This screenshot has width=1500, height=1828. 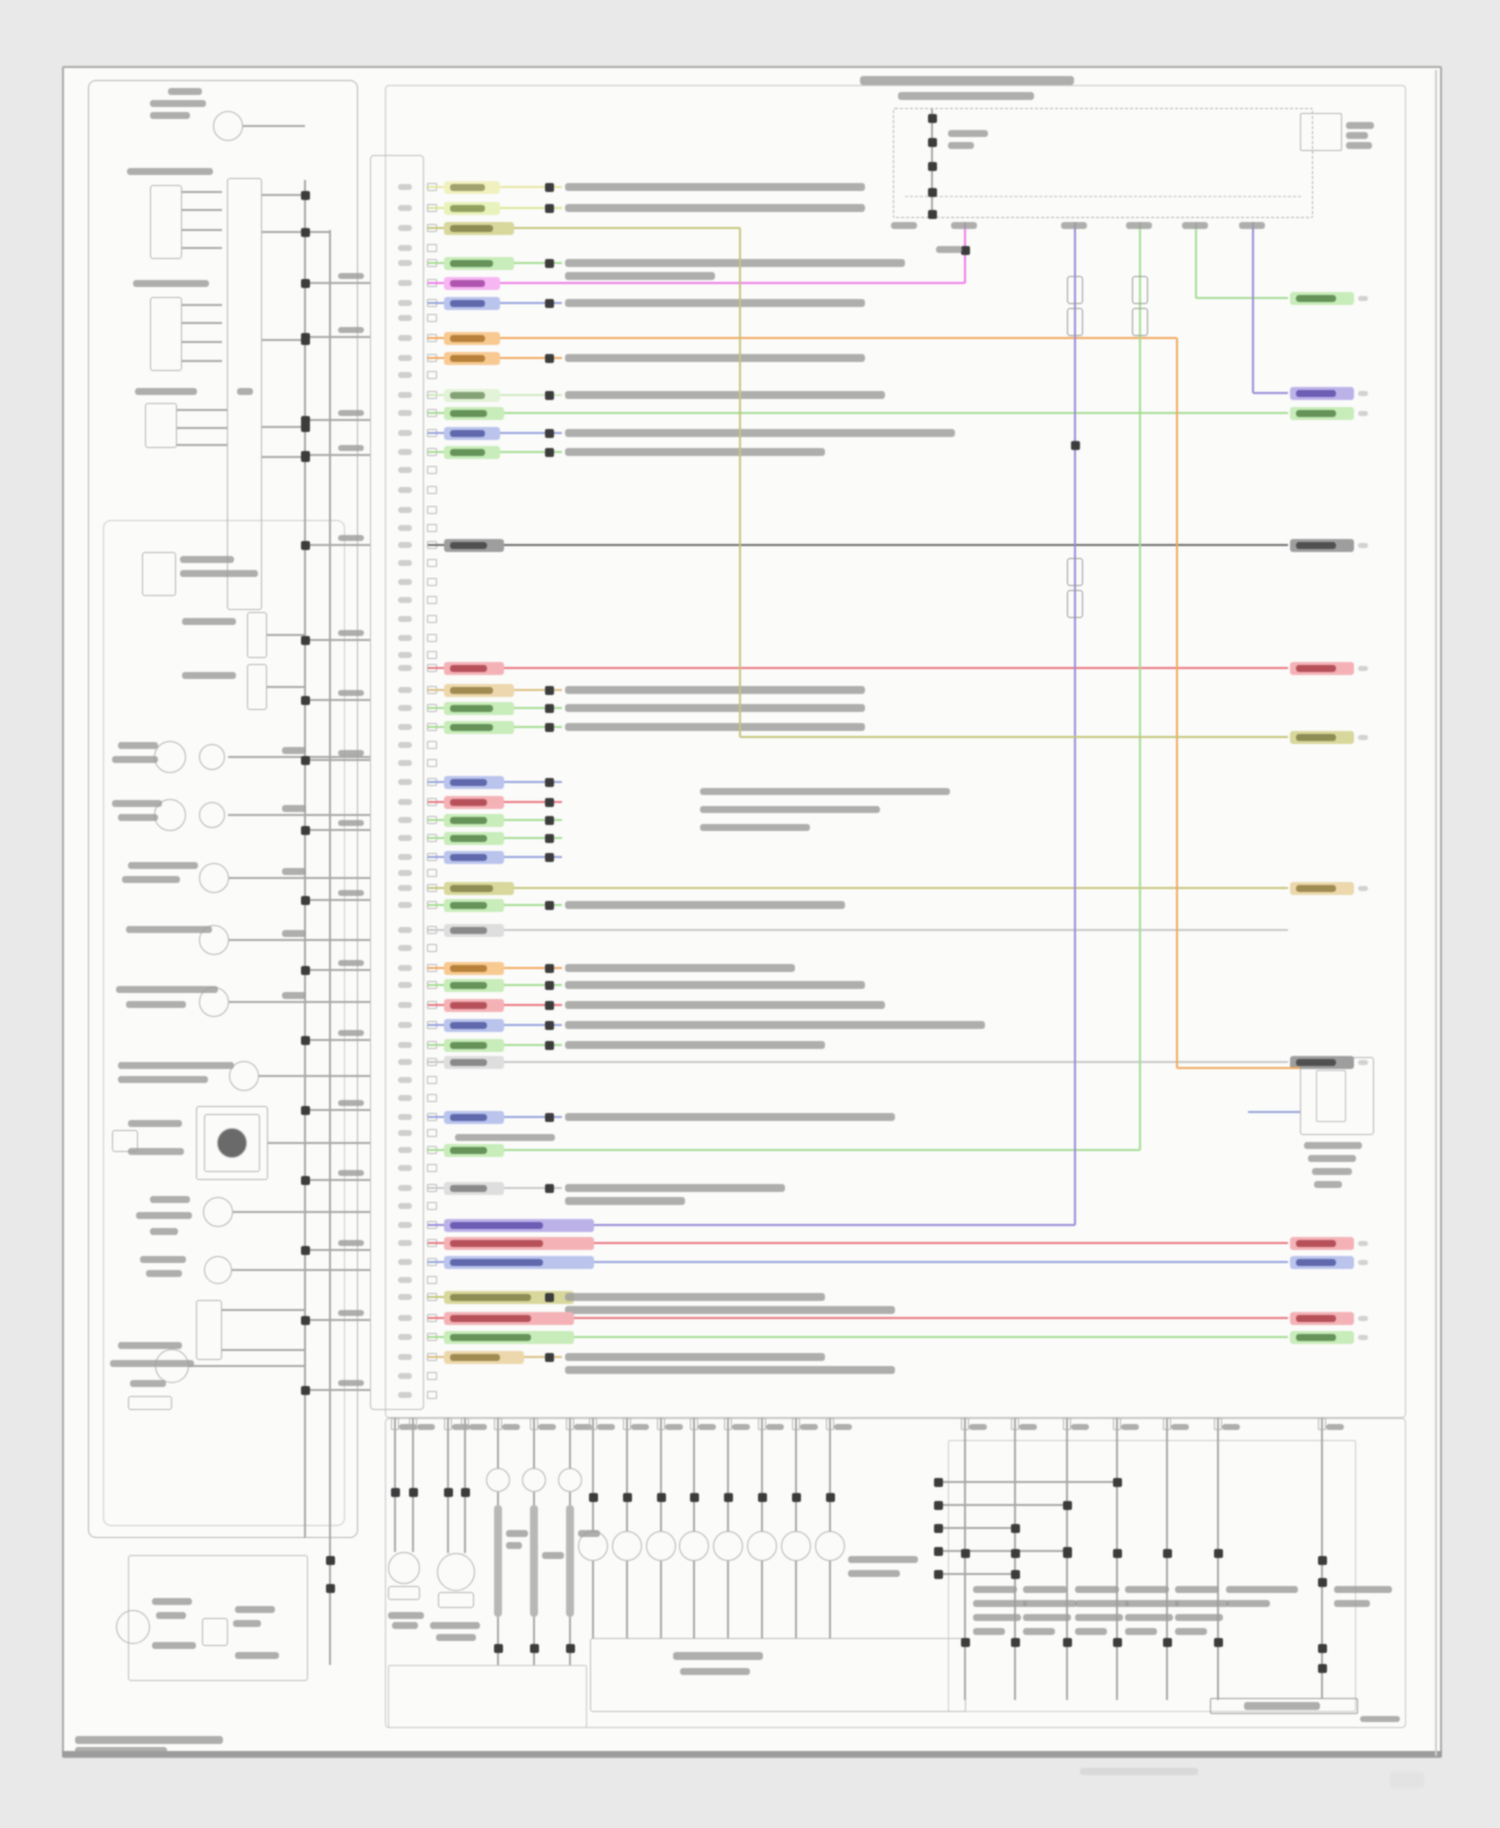 What do you see at coordinates (627, 1546) in the screenshot?
I see `speaker-circle` at bounding box center [627, 1546].